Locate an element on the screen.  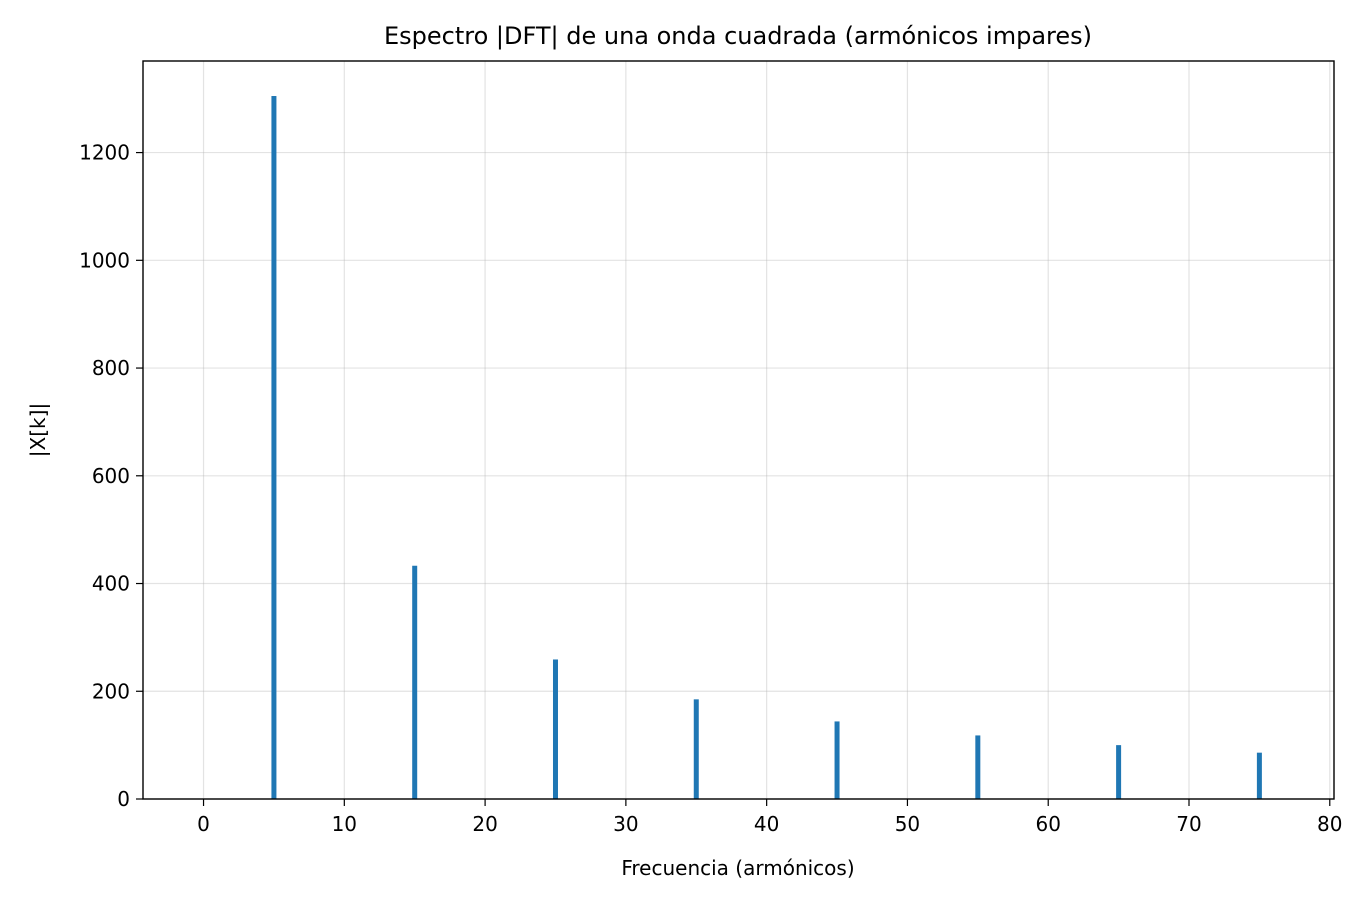
y-tick-label: 200 is located at coordinates (111, 691).